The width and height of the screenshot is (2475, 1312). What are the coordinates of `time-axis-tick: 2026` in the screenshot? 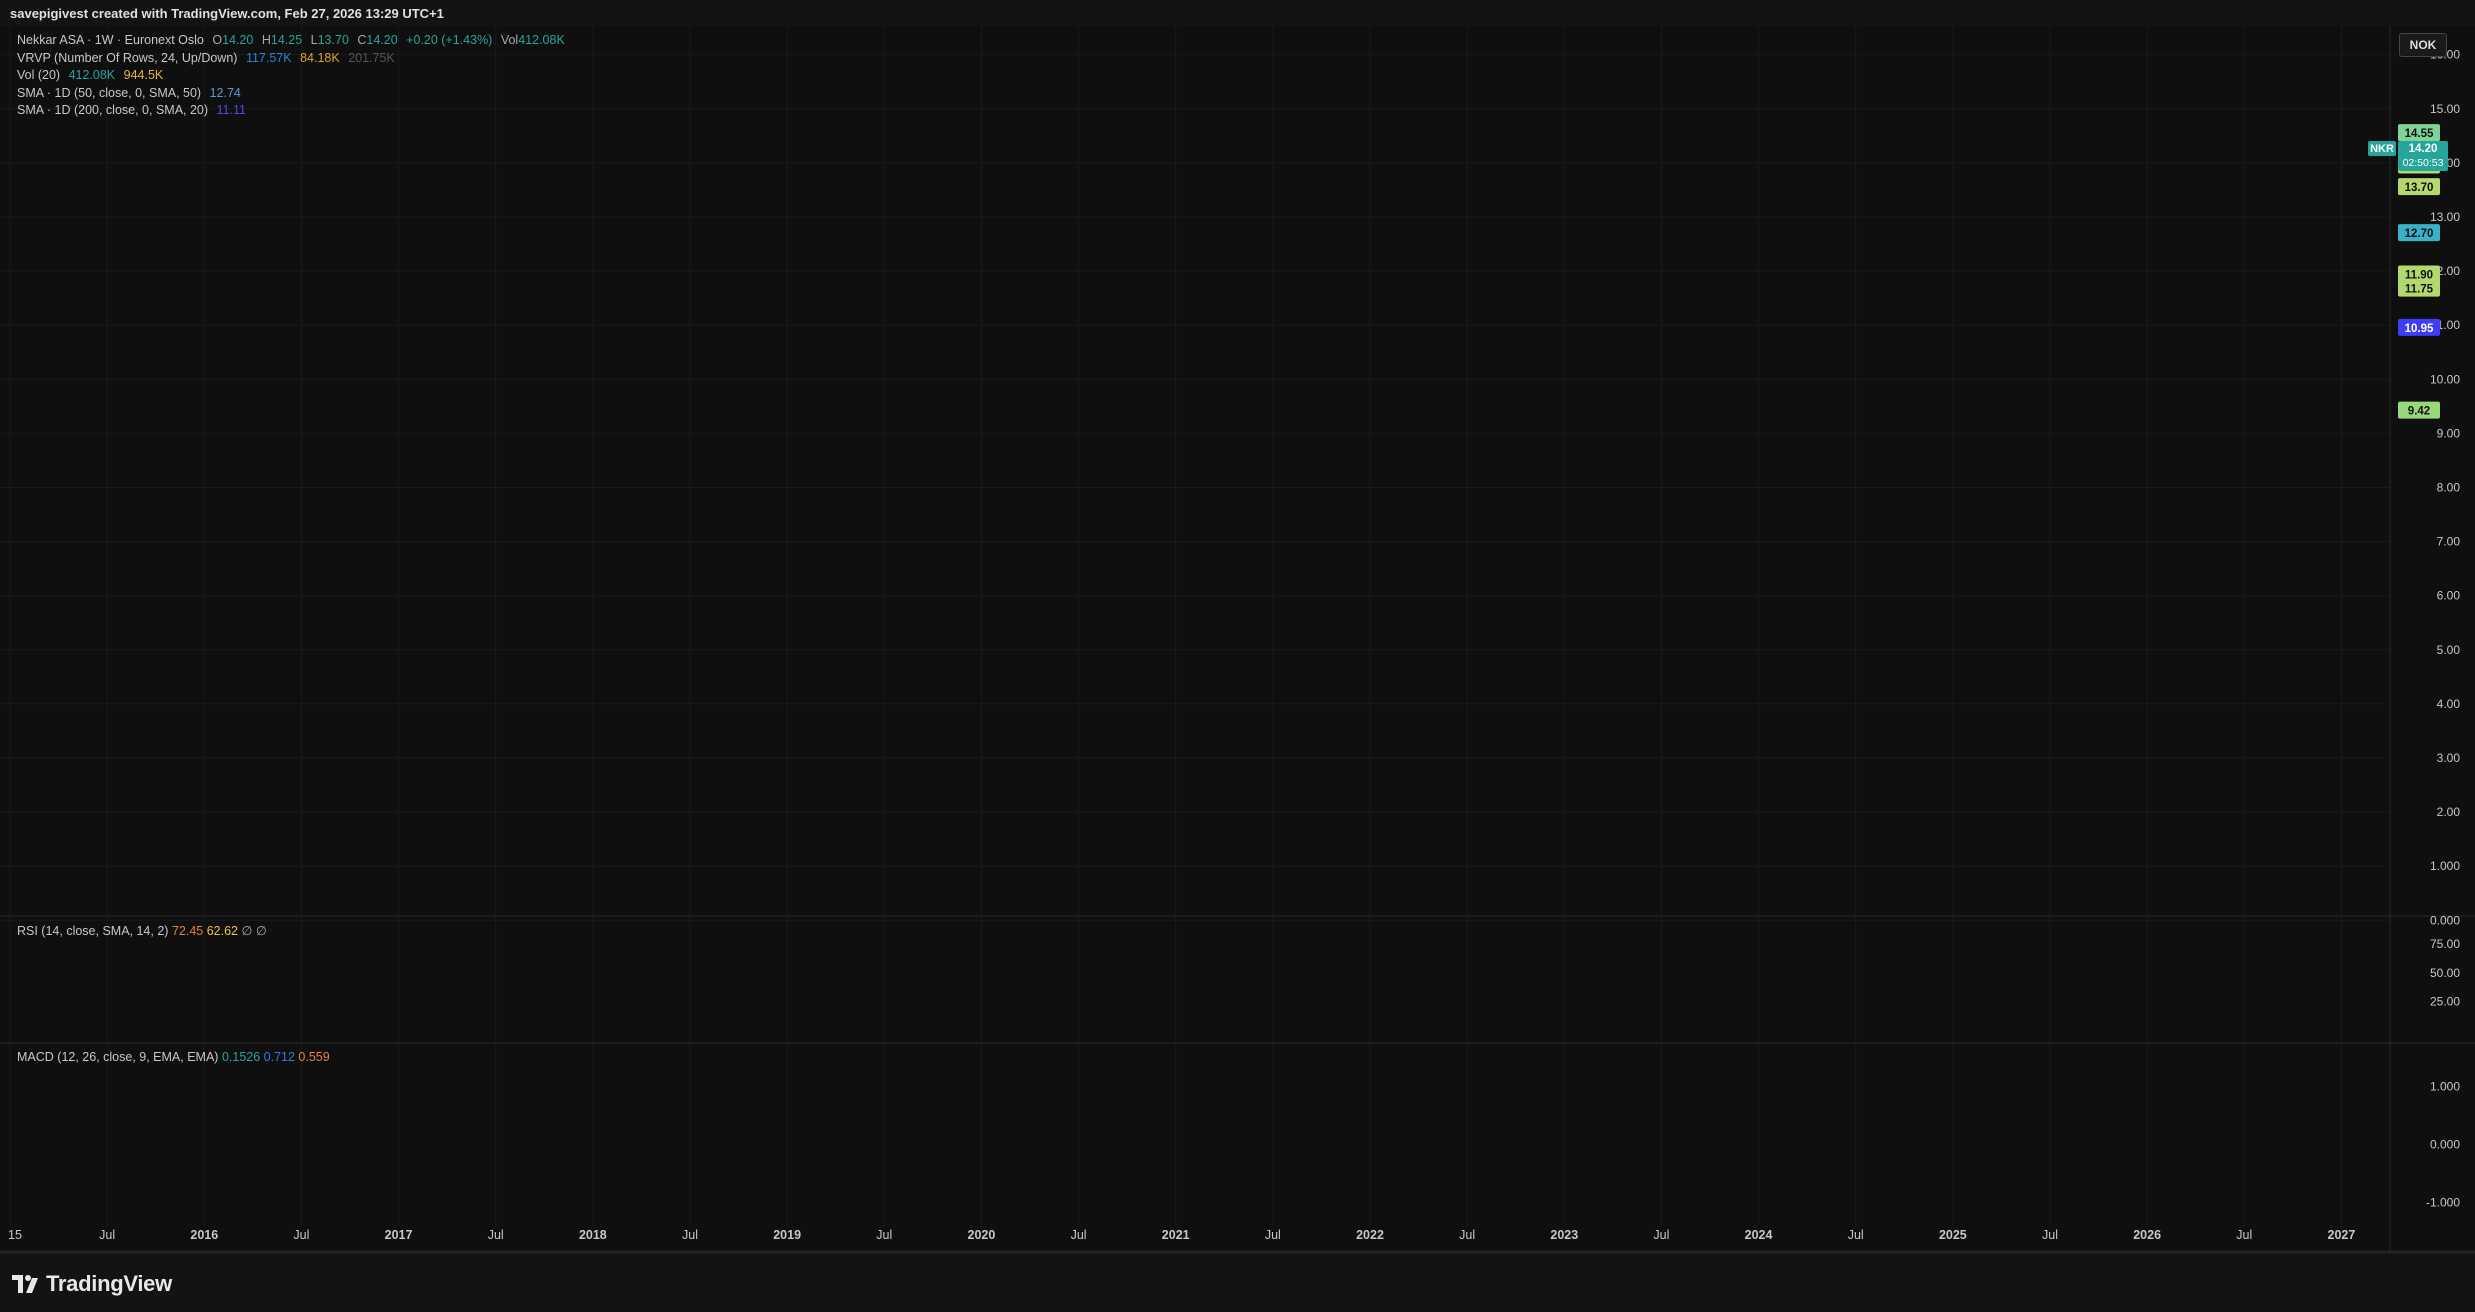 It's located at (2147, 1235).